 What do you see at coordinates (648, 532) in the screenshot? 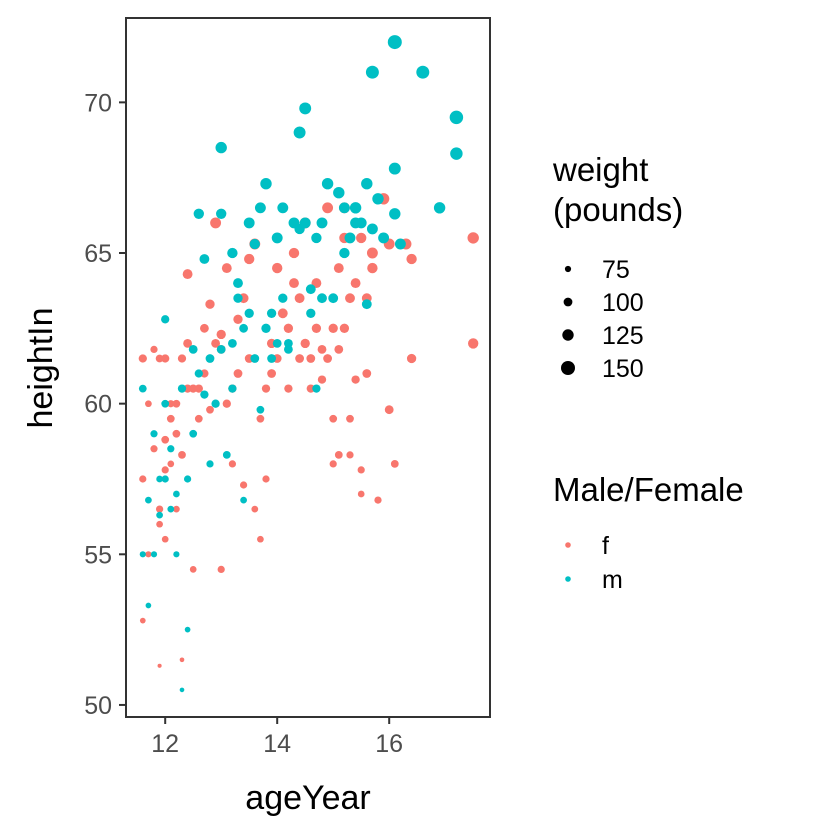
I see `color-legend: Male/Female fm` at bounding box center [648, 532].